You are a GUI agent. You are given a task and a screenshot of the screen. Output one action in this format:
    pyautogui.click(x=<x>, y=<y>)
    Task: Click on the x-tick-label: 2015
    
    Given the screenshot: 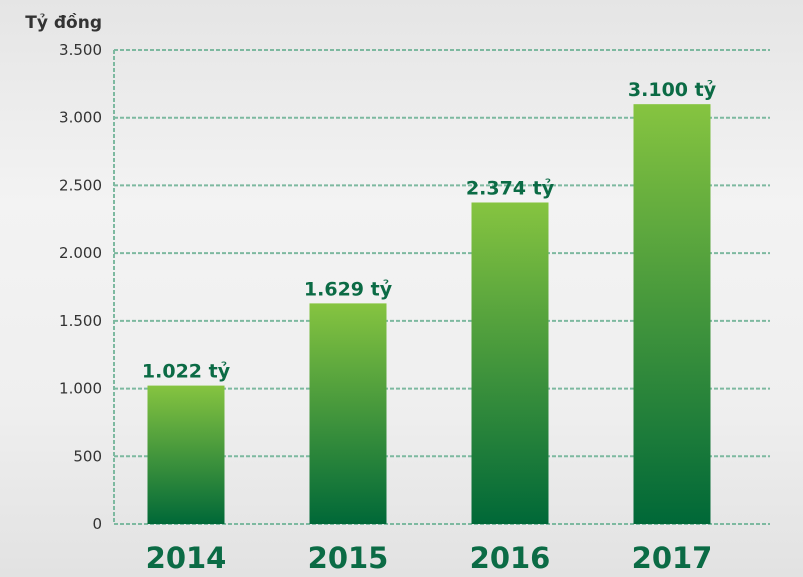 What is the action you would take?
    pyautogui.click(x=348, y=558)
    